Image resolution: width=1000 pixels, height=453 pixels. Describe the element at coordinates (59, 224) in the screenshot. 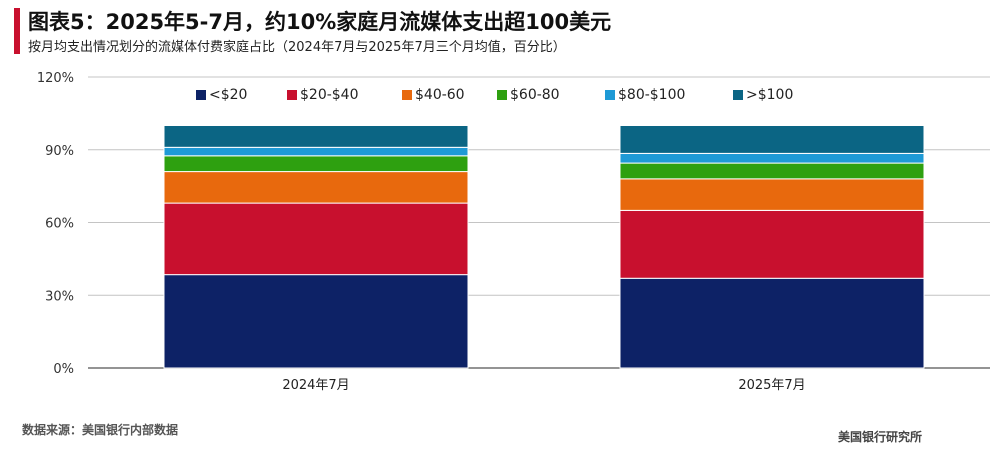

I see `y-tick-label: 60%` at that location.